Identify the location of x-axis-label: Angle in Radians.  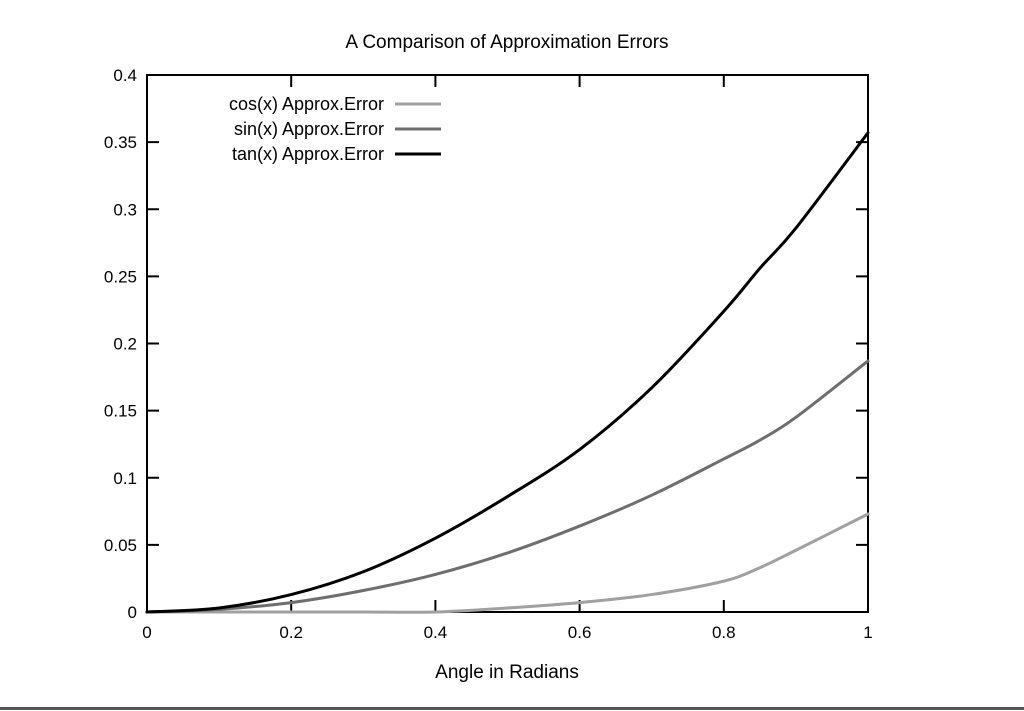
(507, 672).